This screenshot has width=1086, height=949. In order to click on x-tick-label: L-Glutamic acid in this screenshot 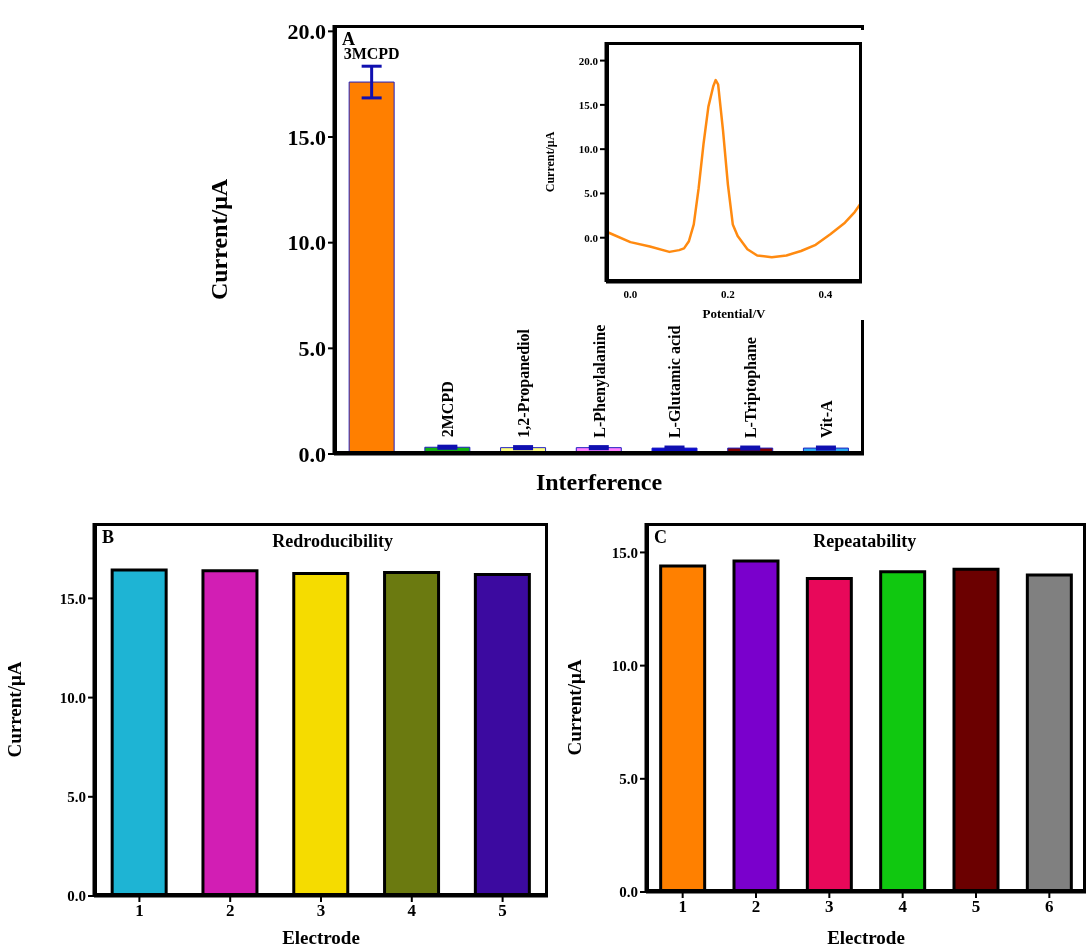, I will do `click(675, 382)`.